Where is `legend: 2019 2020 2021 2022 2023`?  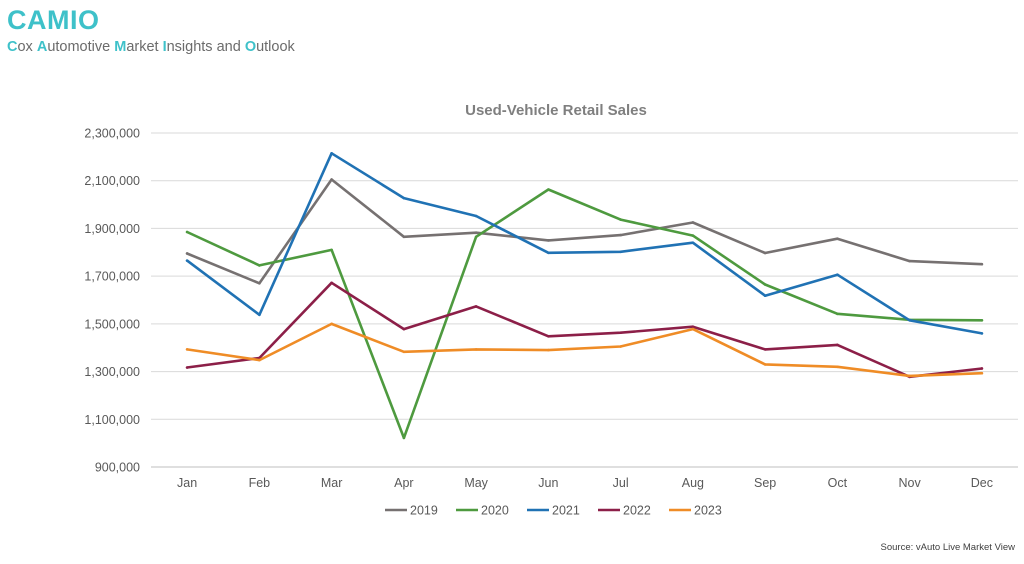
legend: 2019 2020 2021 2022 2023 is located at coordinates (553, 511).